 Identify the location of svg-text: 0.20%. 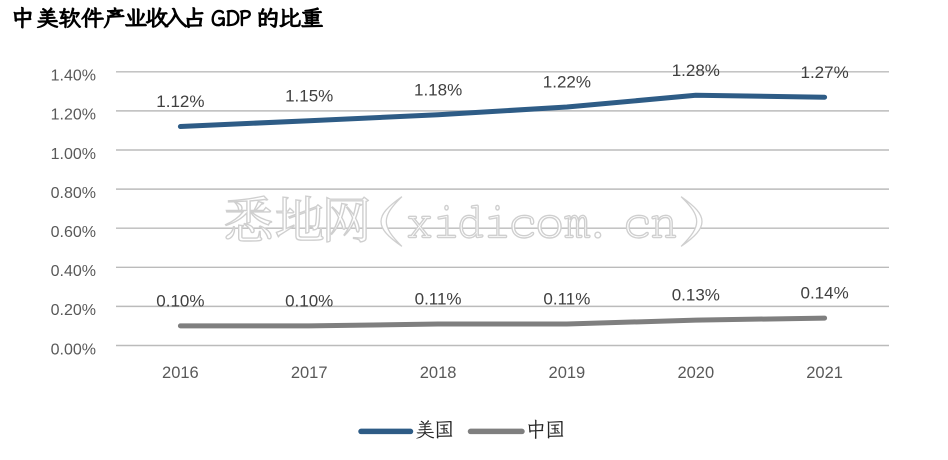
(73, 310).